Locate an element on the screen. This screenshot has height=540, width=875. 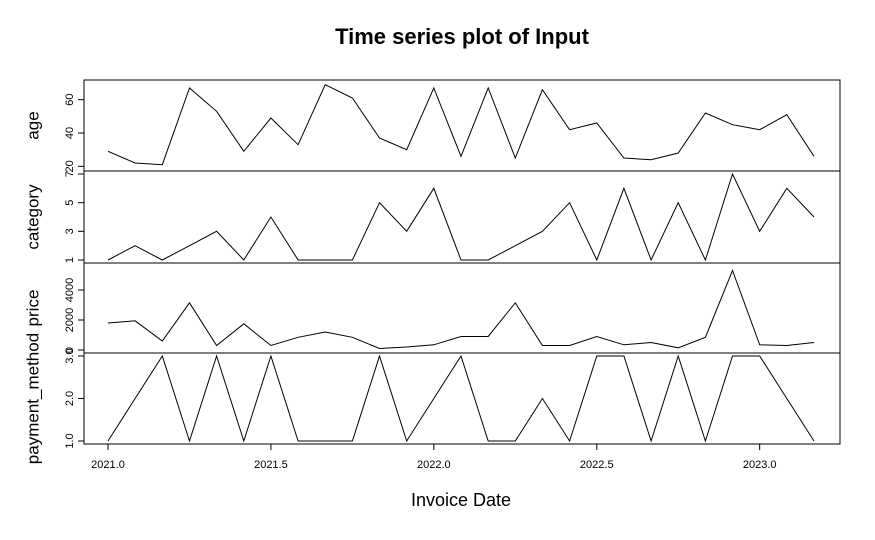
x-tick-label: 2022.5 is located at coordinates (597, 465).